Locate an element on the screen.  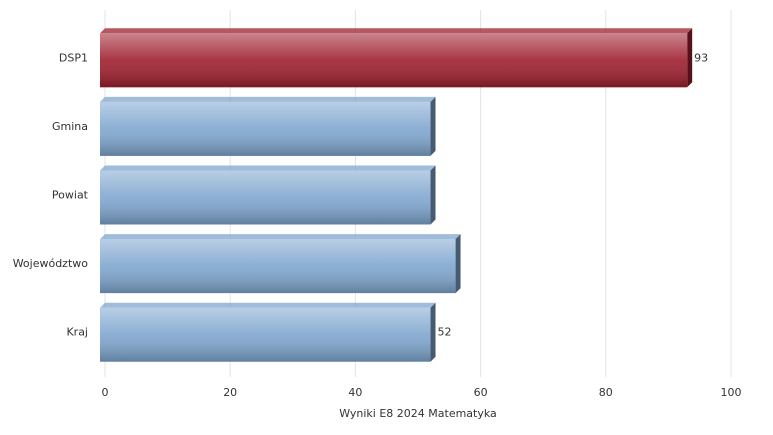
y-tick-label: Gmina is located at coordinates (70, 126).